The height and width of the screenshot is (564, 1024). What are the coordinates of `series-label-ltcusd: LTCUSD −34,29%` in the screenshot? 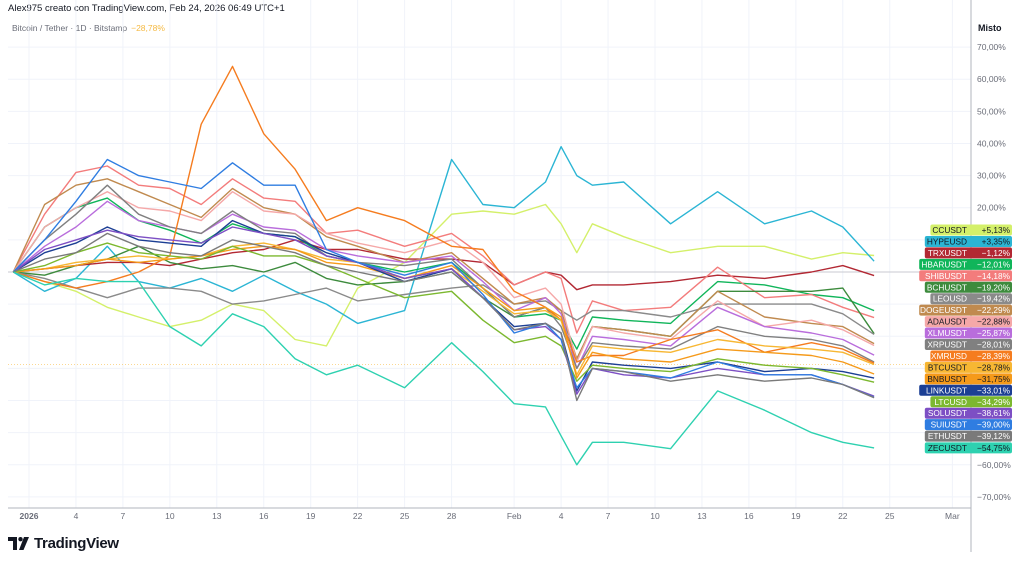 It's located at (971, 402).